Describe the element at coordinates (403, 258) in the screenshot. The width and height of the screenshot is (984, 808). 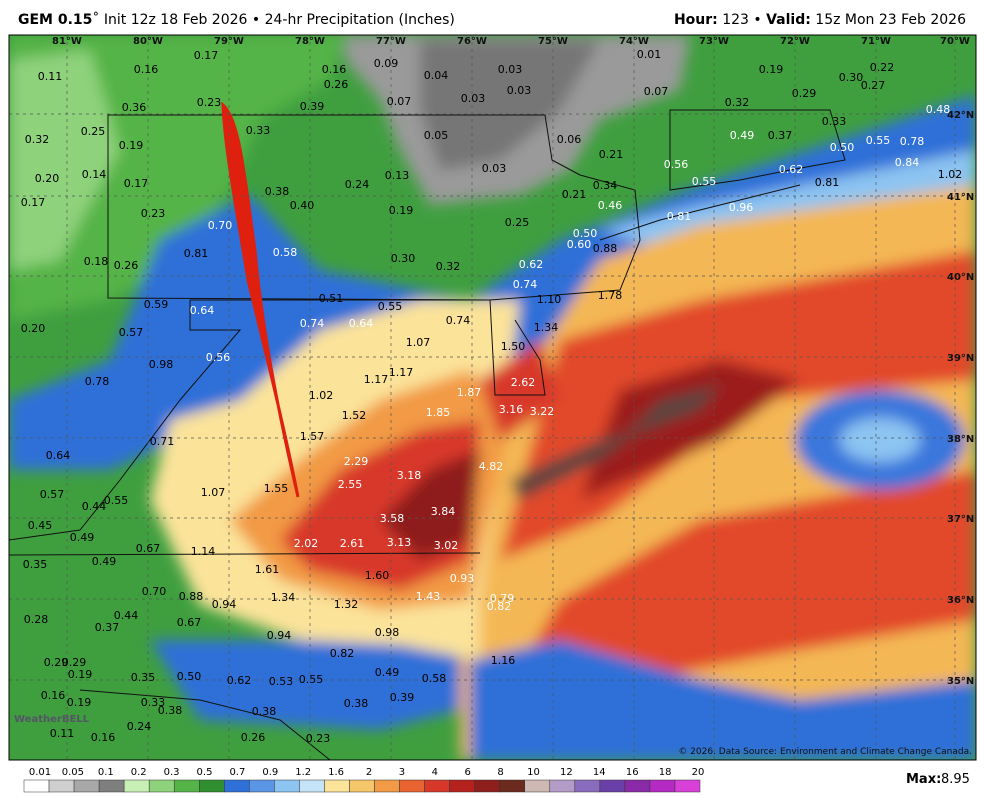
I see `precip-value: 0.30` at that location.